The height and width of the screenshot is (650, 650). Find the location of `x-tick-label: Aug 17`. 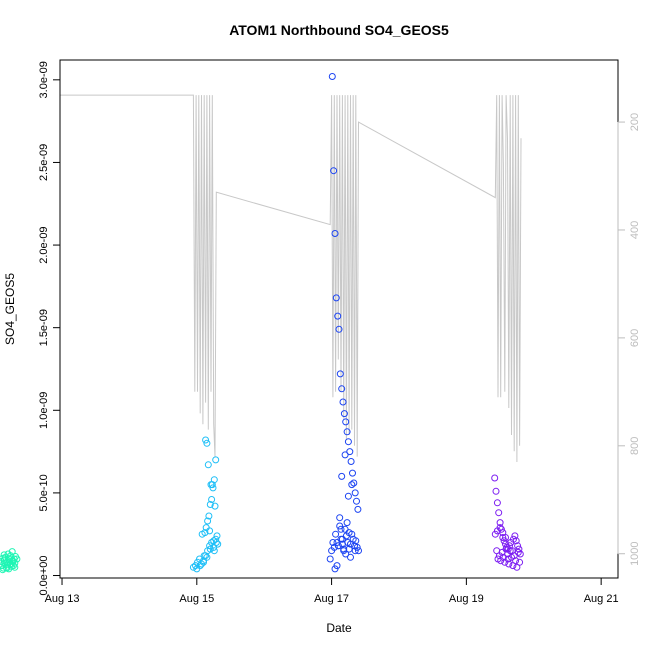

x-tick-label: Aug 17 is located at coordinates (331, 599).